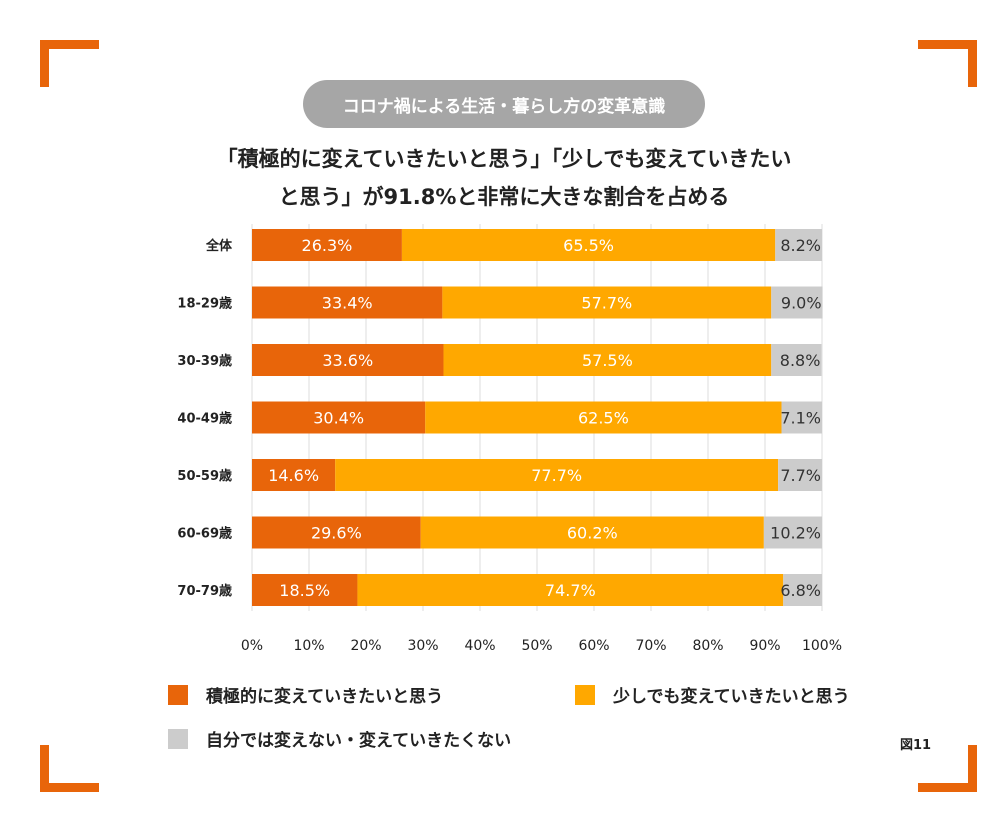 The width and height of the screenshot is (1008, 823). I want to click on data-label: 57.7%, so click(606, 303).